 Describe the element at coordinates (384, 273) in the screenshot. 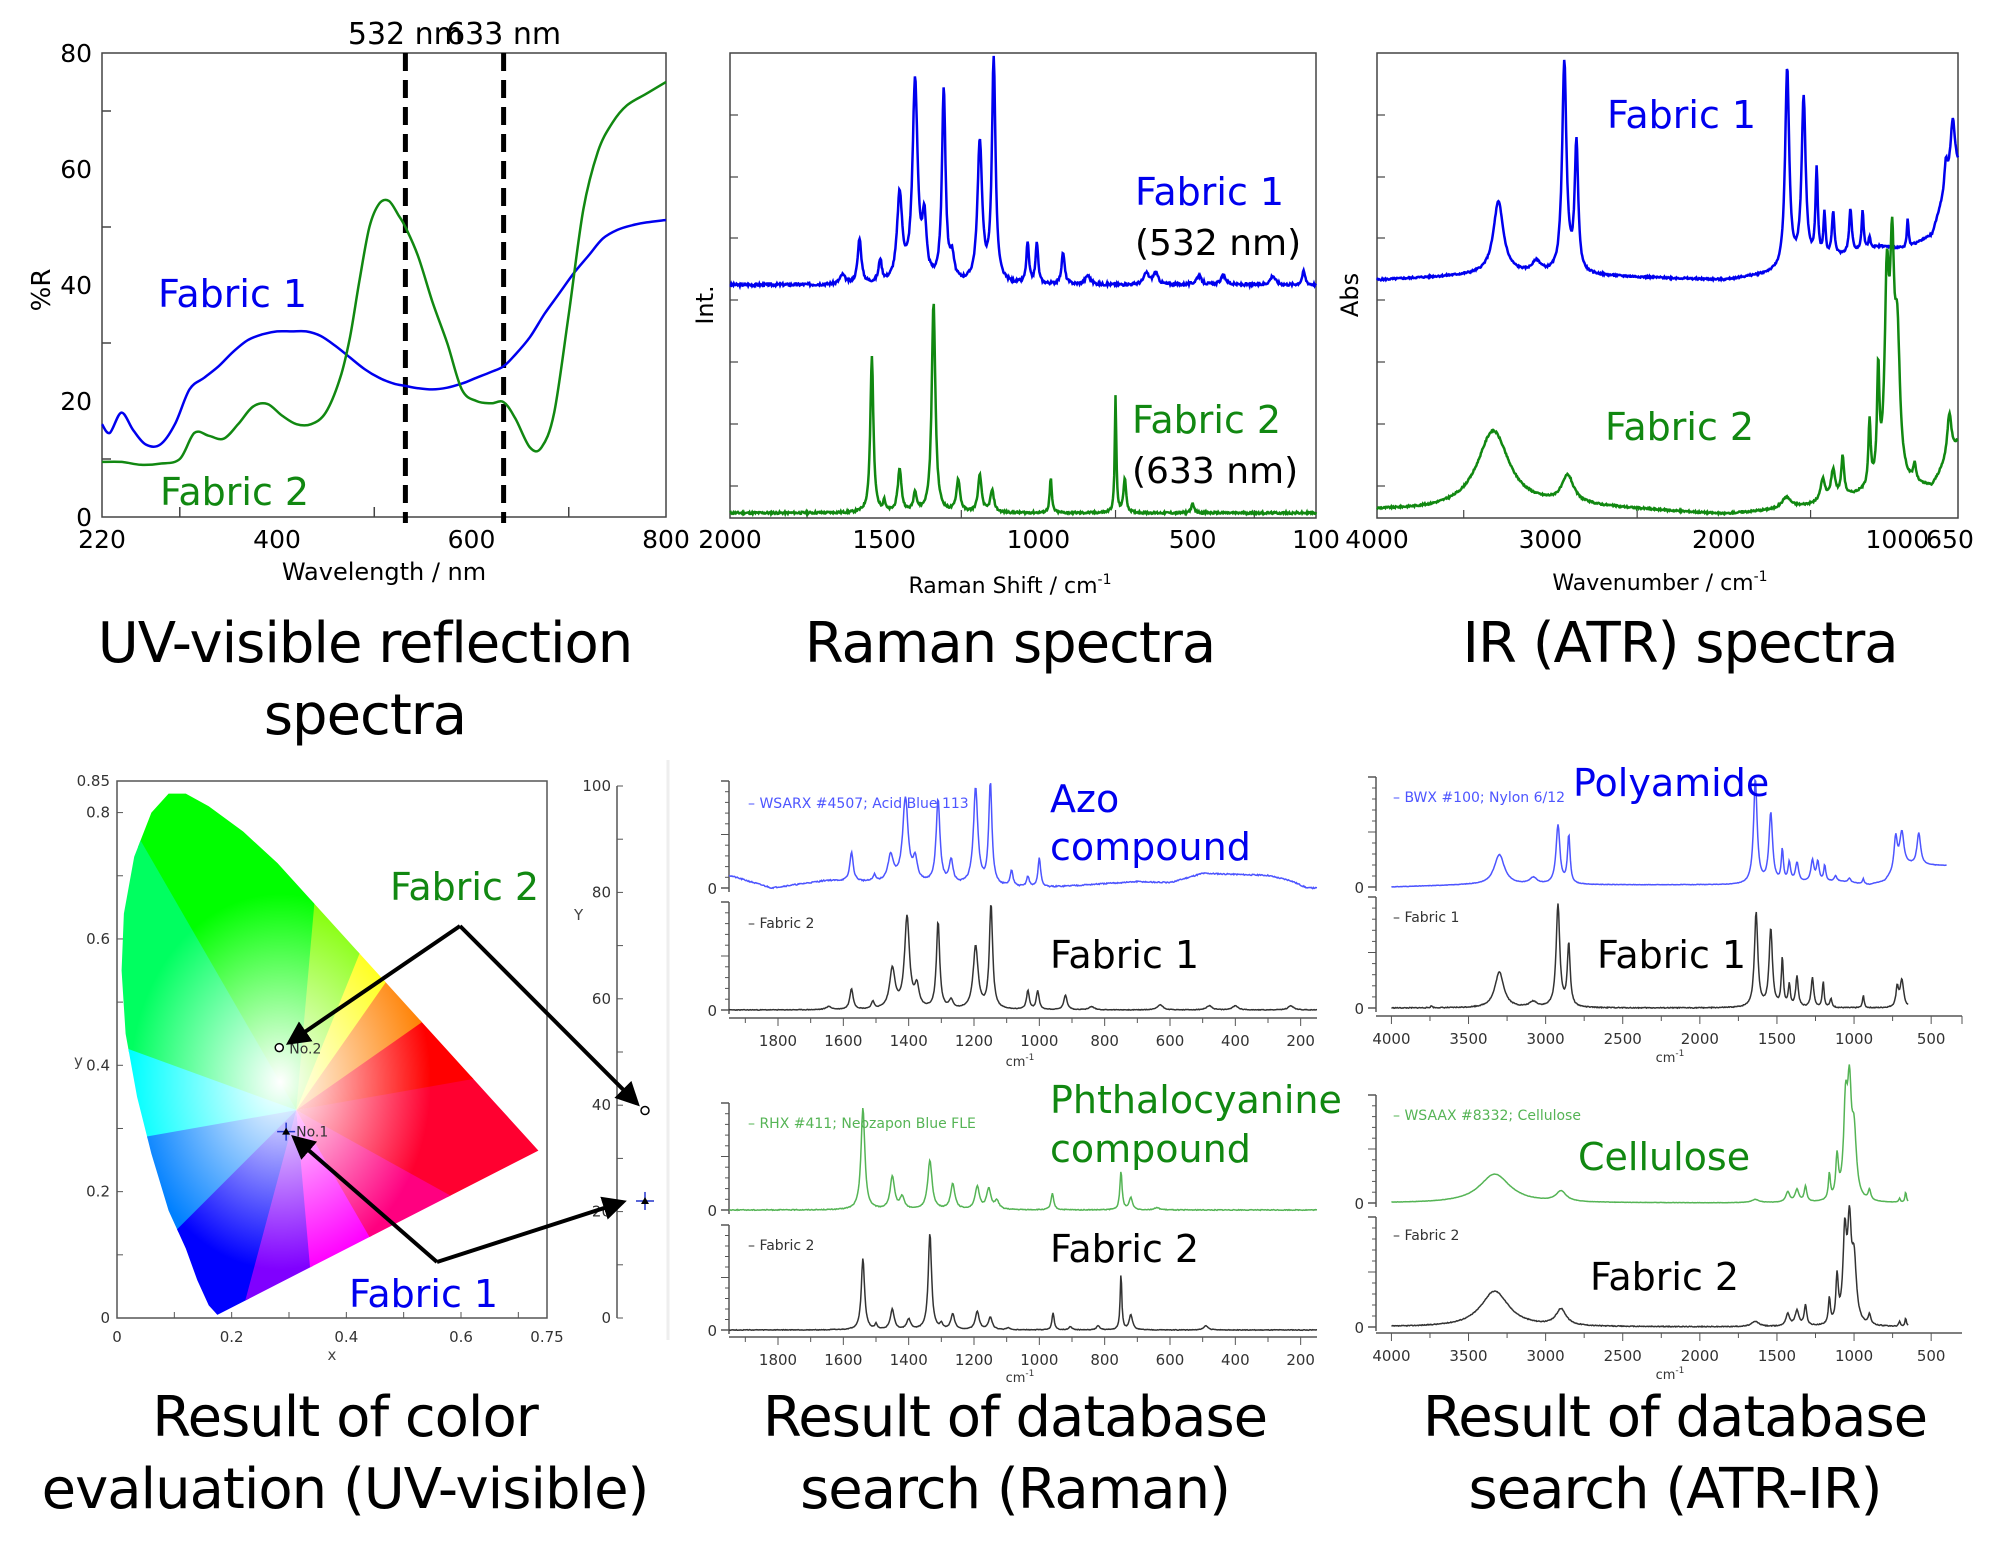

I see `uv-fabric2-curve` at that location.